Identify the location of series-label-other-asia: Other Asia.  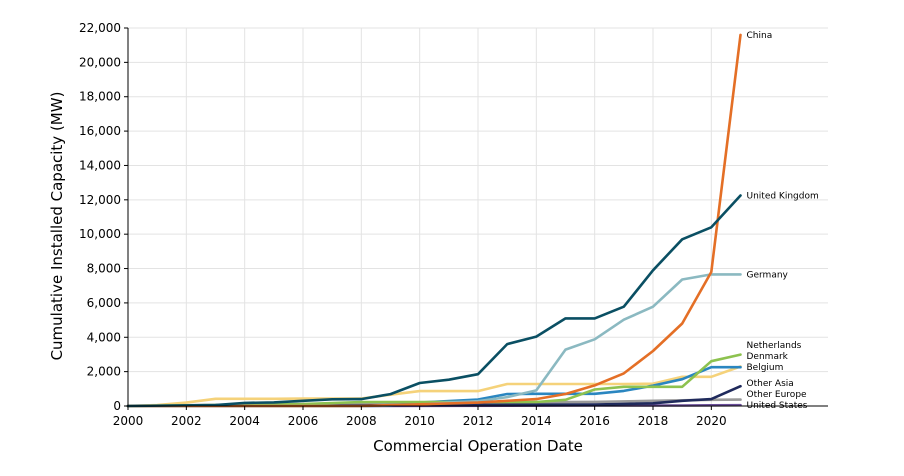
(770, 384).